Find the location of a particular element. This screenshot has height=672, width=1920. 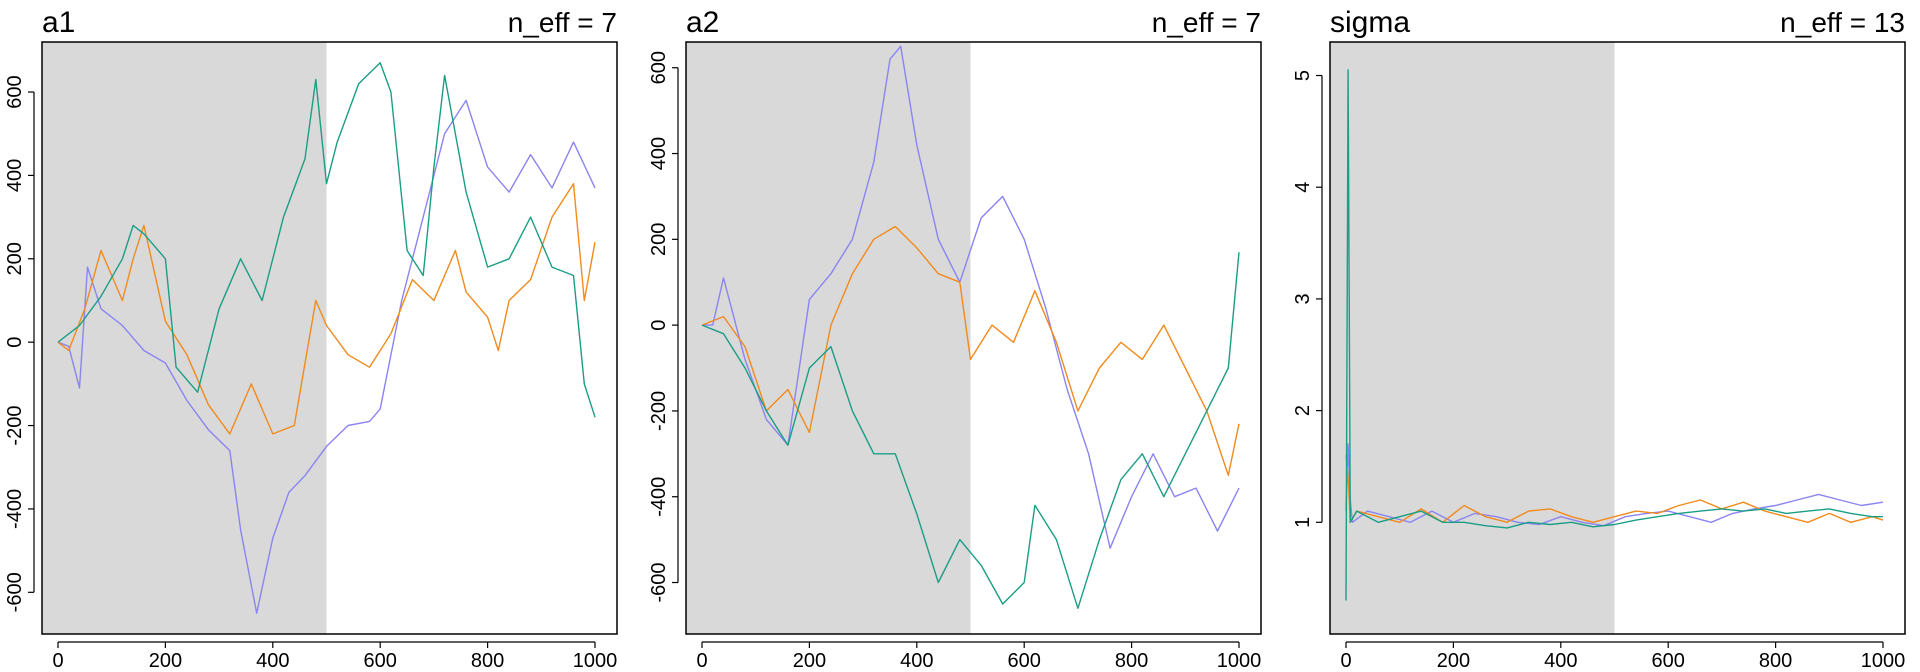

panel-title: a1 is located at coordinates (58, 22).